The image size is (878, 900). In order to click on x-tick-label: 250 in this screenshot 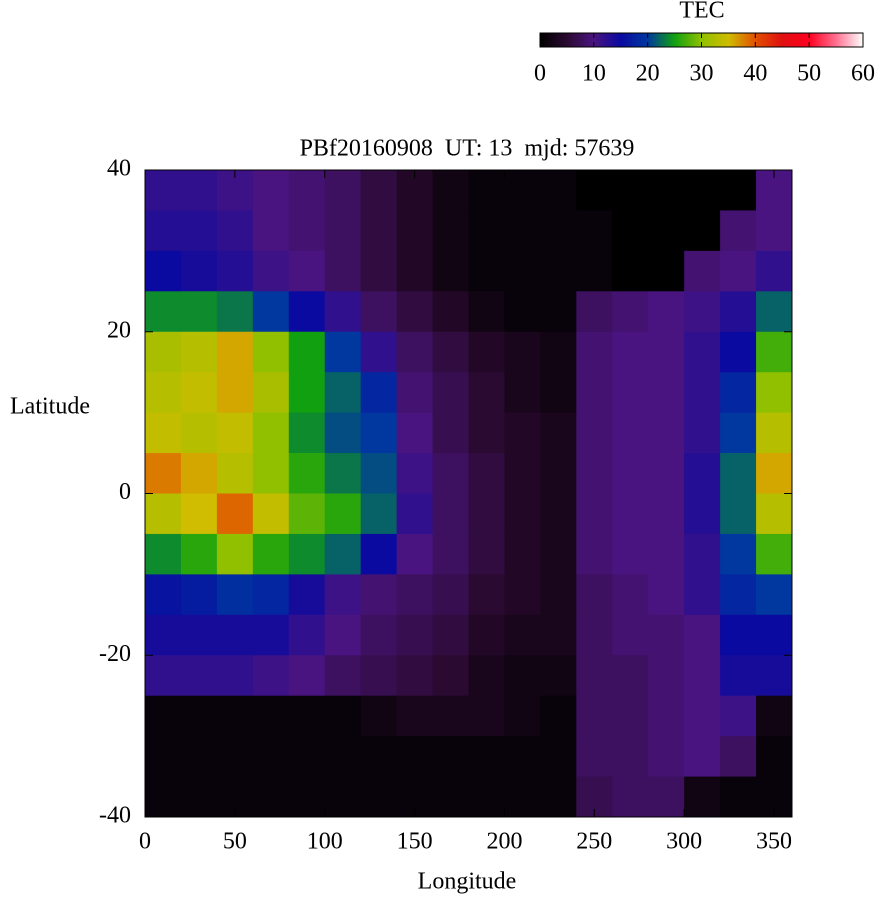, I will do `click(594, 842)`.